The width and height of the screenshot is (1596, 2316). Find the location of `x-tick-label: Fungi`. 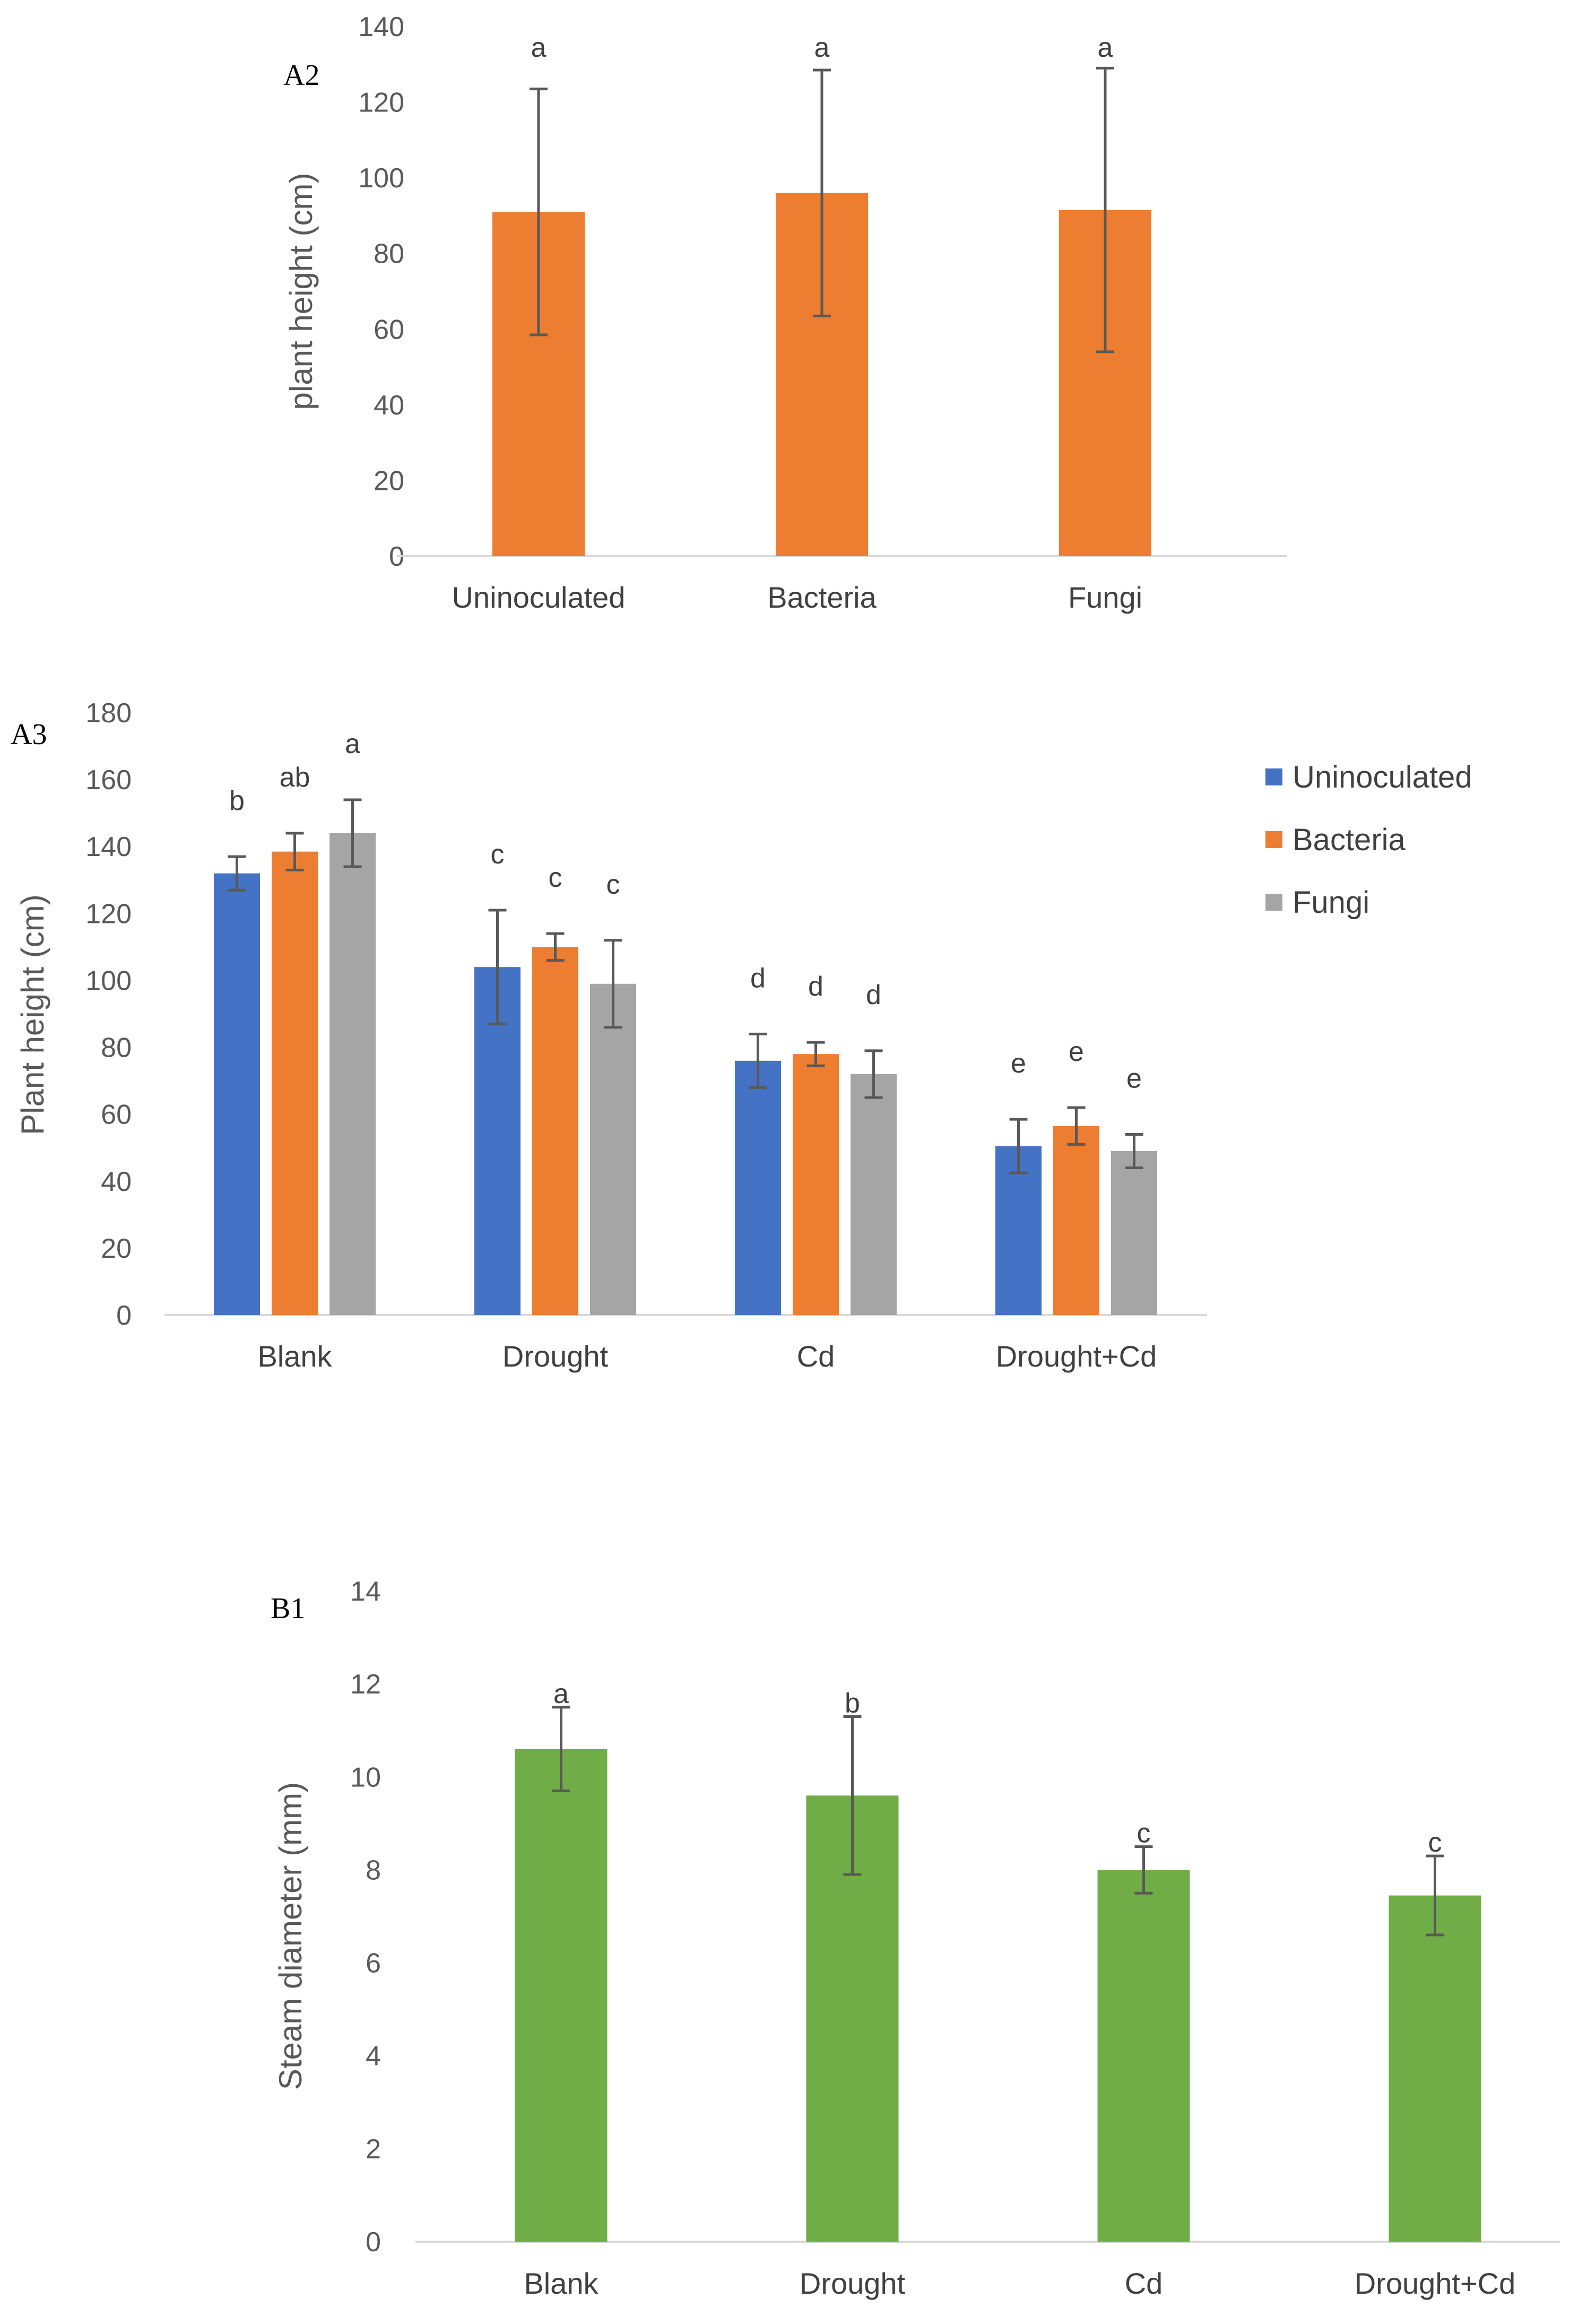

x-tick-label: Fungi is located at coordinates (1105, 597).